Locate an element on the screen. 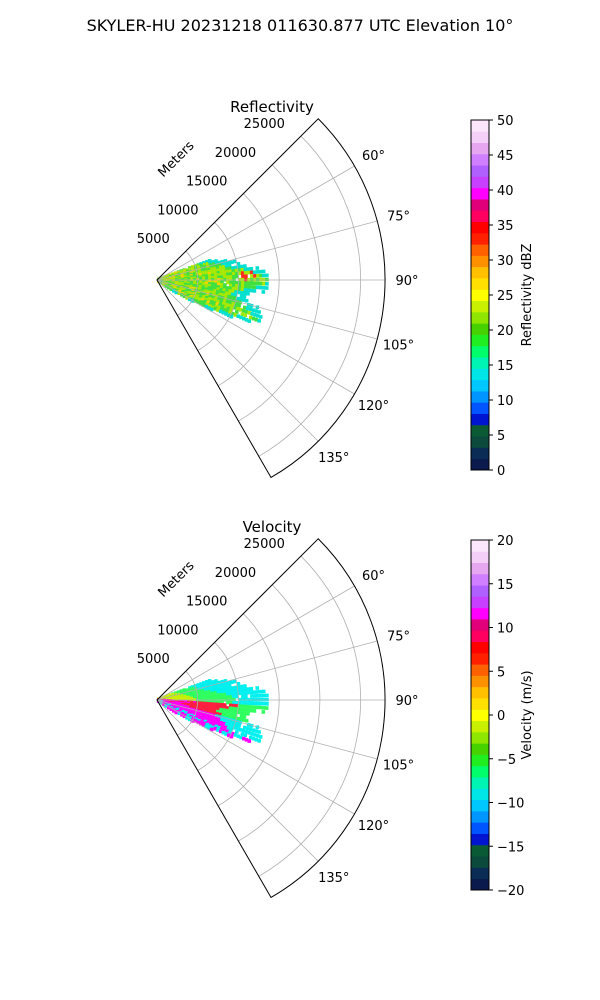 The height and width of the screenshot is (1000, 600). colorbar-tick-label: 15 is located at coordinates (505, 585).